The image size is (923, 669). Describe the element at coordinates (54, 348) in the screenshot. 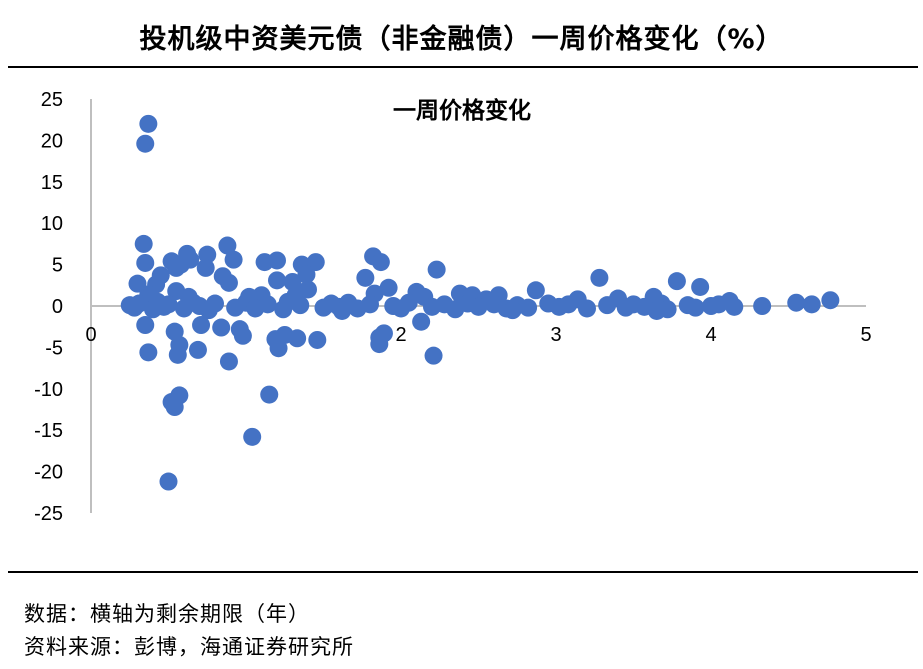

I see `y-tick-label: -5` at that location.